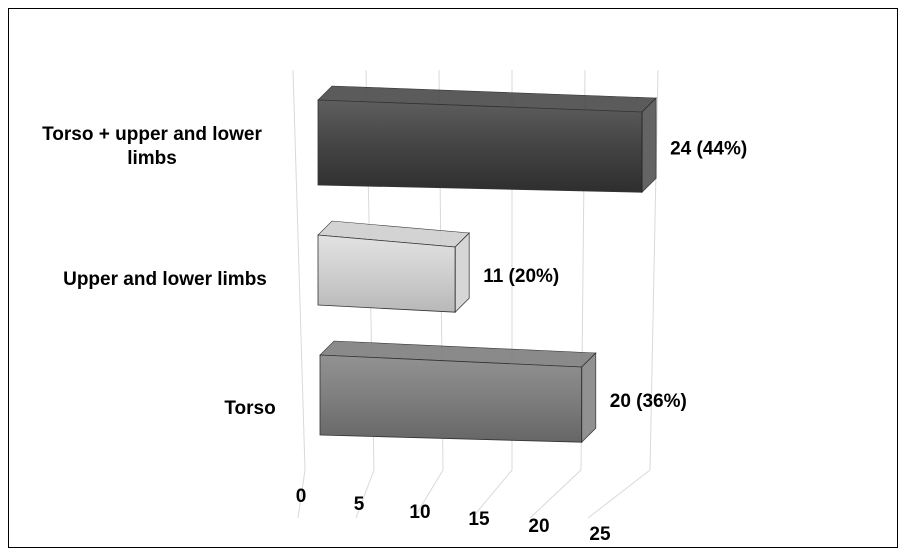  I want to click on category-label: Torso + upper and lower limbs, so click(152, 146).